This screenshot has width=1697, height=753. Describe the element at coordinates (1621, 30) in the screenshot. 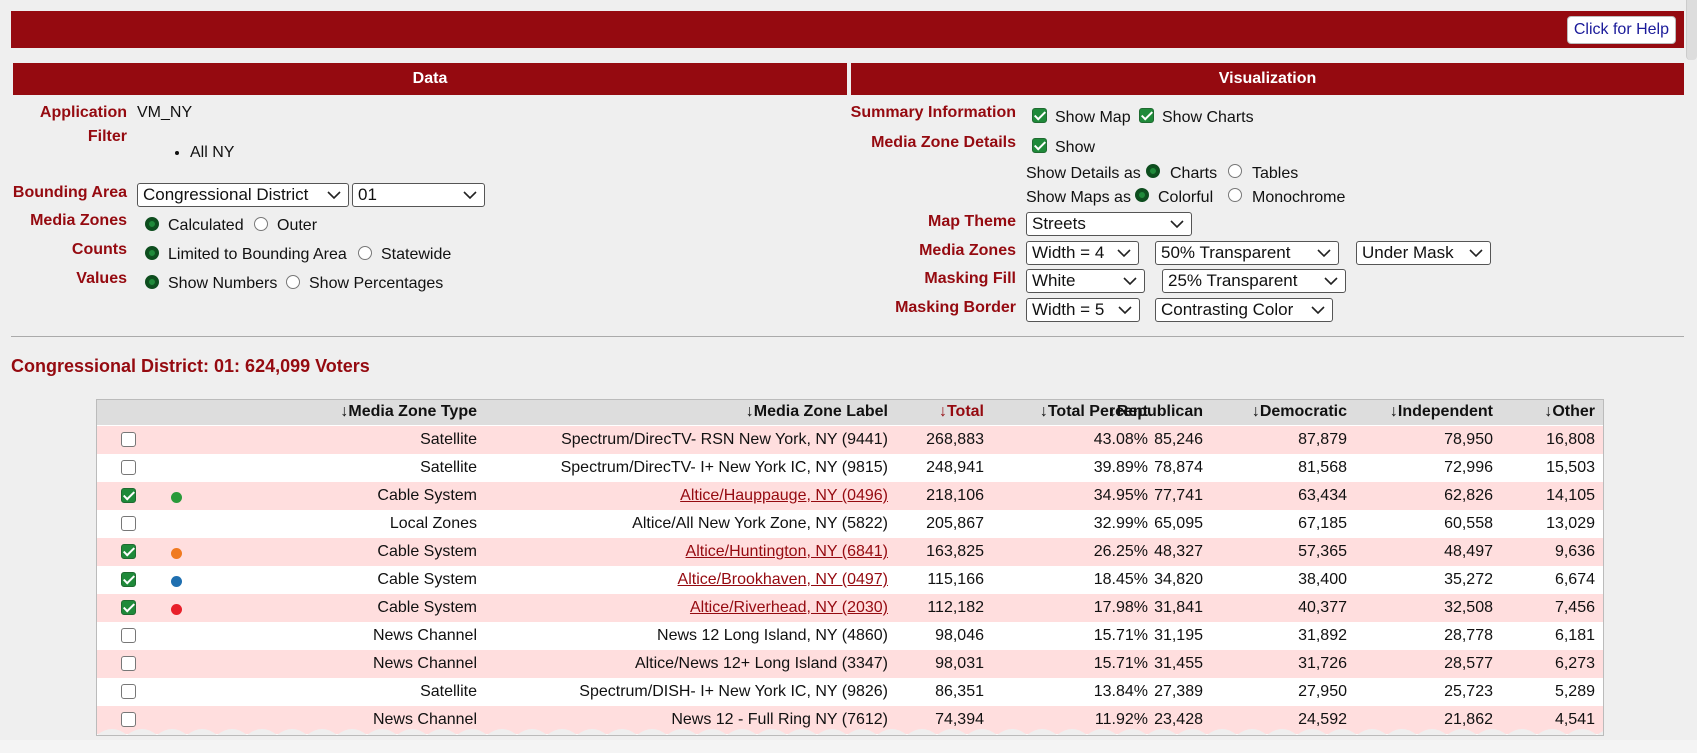

I see `help-button: Click for Help` at that location.